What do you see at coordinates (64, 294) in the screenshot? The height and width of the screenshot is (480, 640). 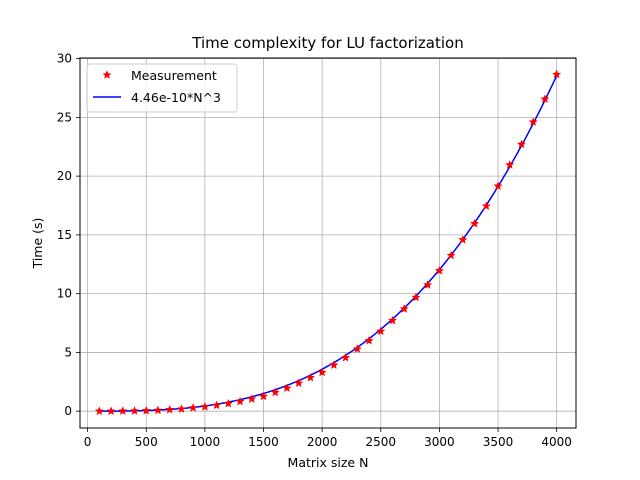 I see `y-tick-label: 10` at bounding box center [64, 294].